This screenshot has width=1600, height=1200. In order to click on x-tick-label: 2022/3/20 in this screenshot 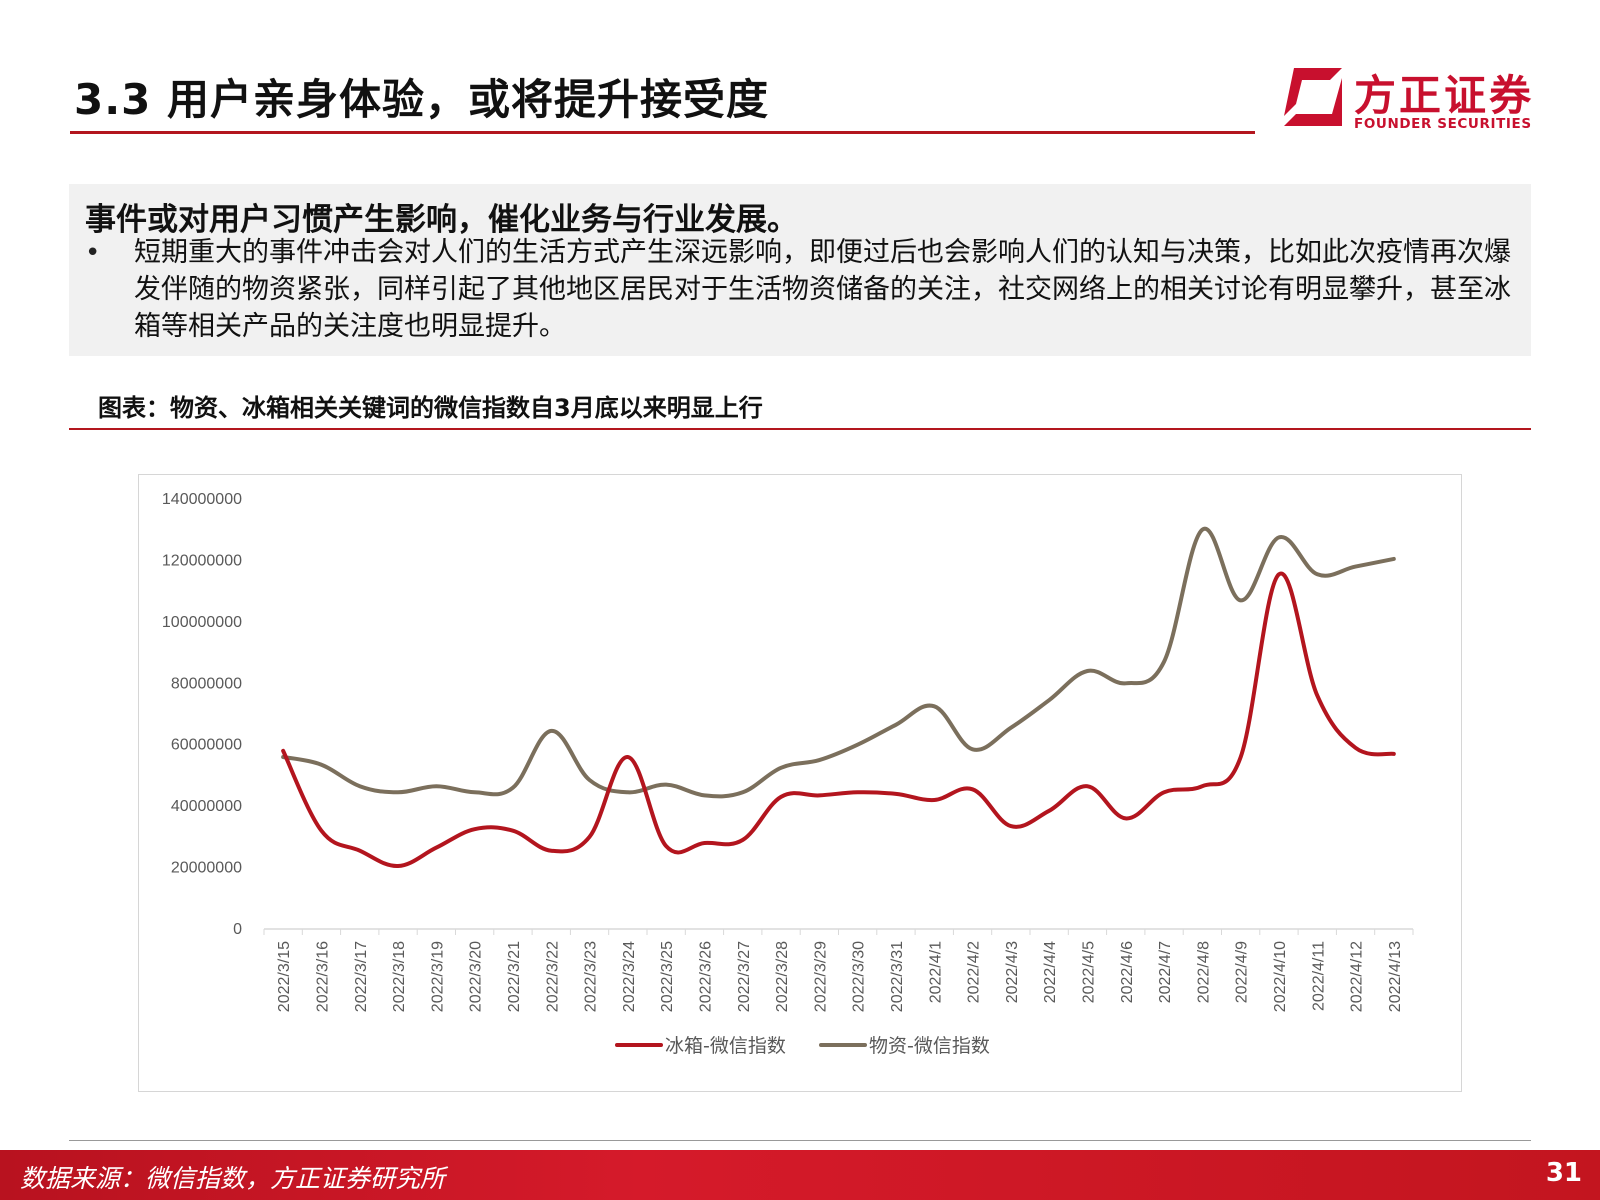, I will do `click(476, 976)`.